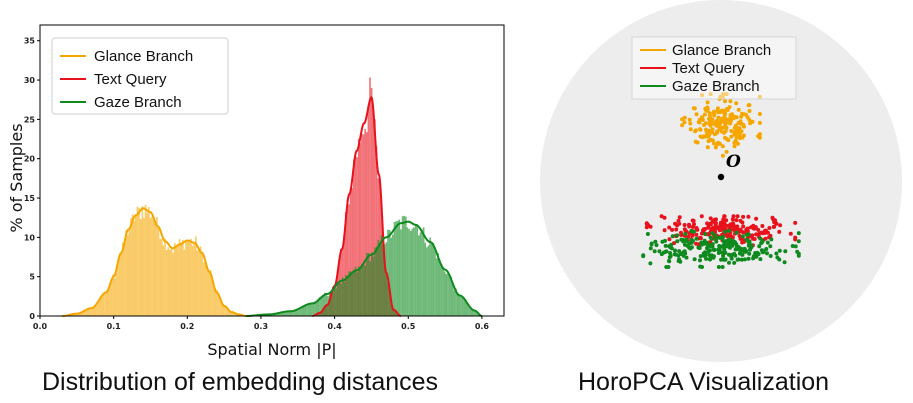 The image size is (913, 403). What do you see at coordinates (271, 349) in the screenshot?
I see `x-axis-label: Spatial Norm |P|` at bounding box center [271, 349].